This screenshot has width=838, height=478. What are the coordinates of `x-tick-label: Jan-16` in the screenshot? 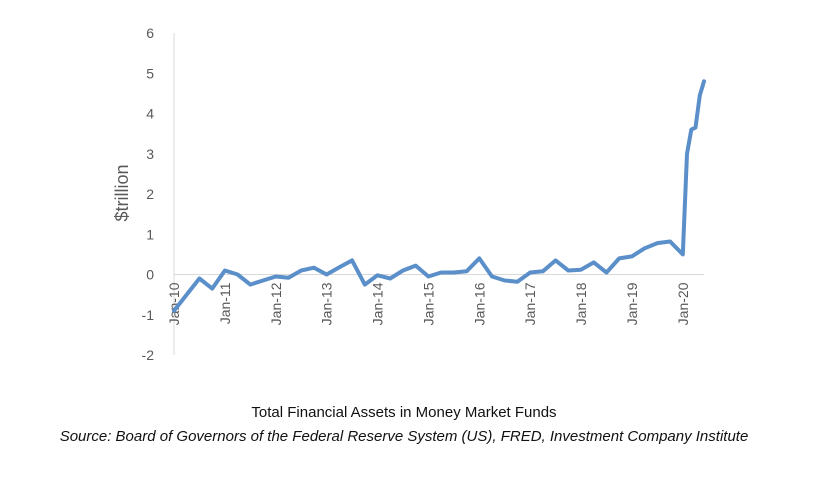 It's located at (479, 303).